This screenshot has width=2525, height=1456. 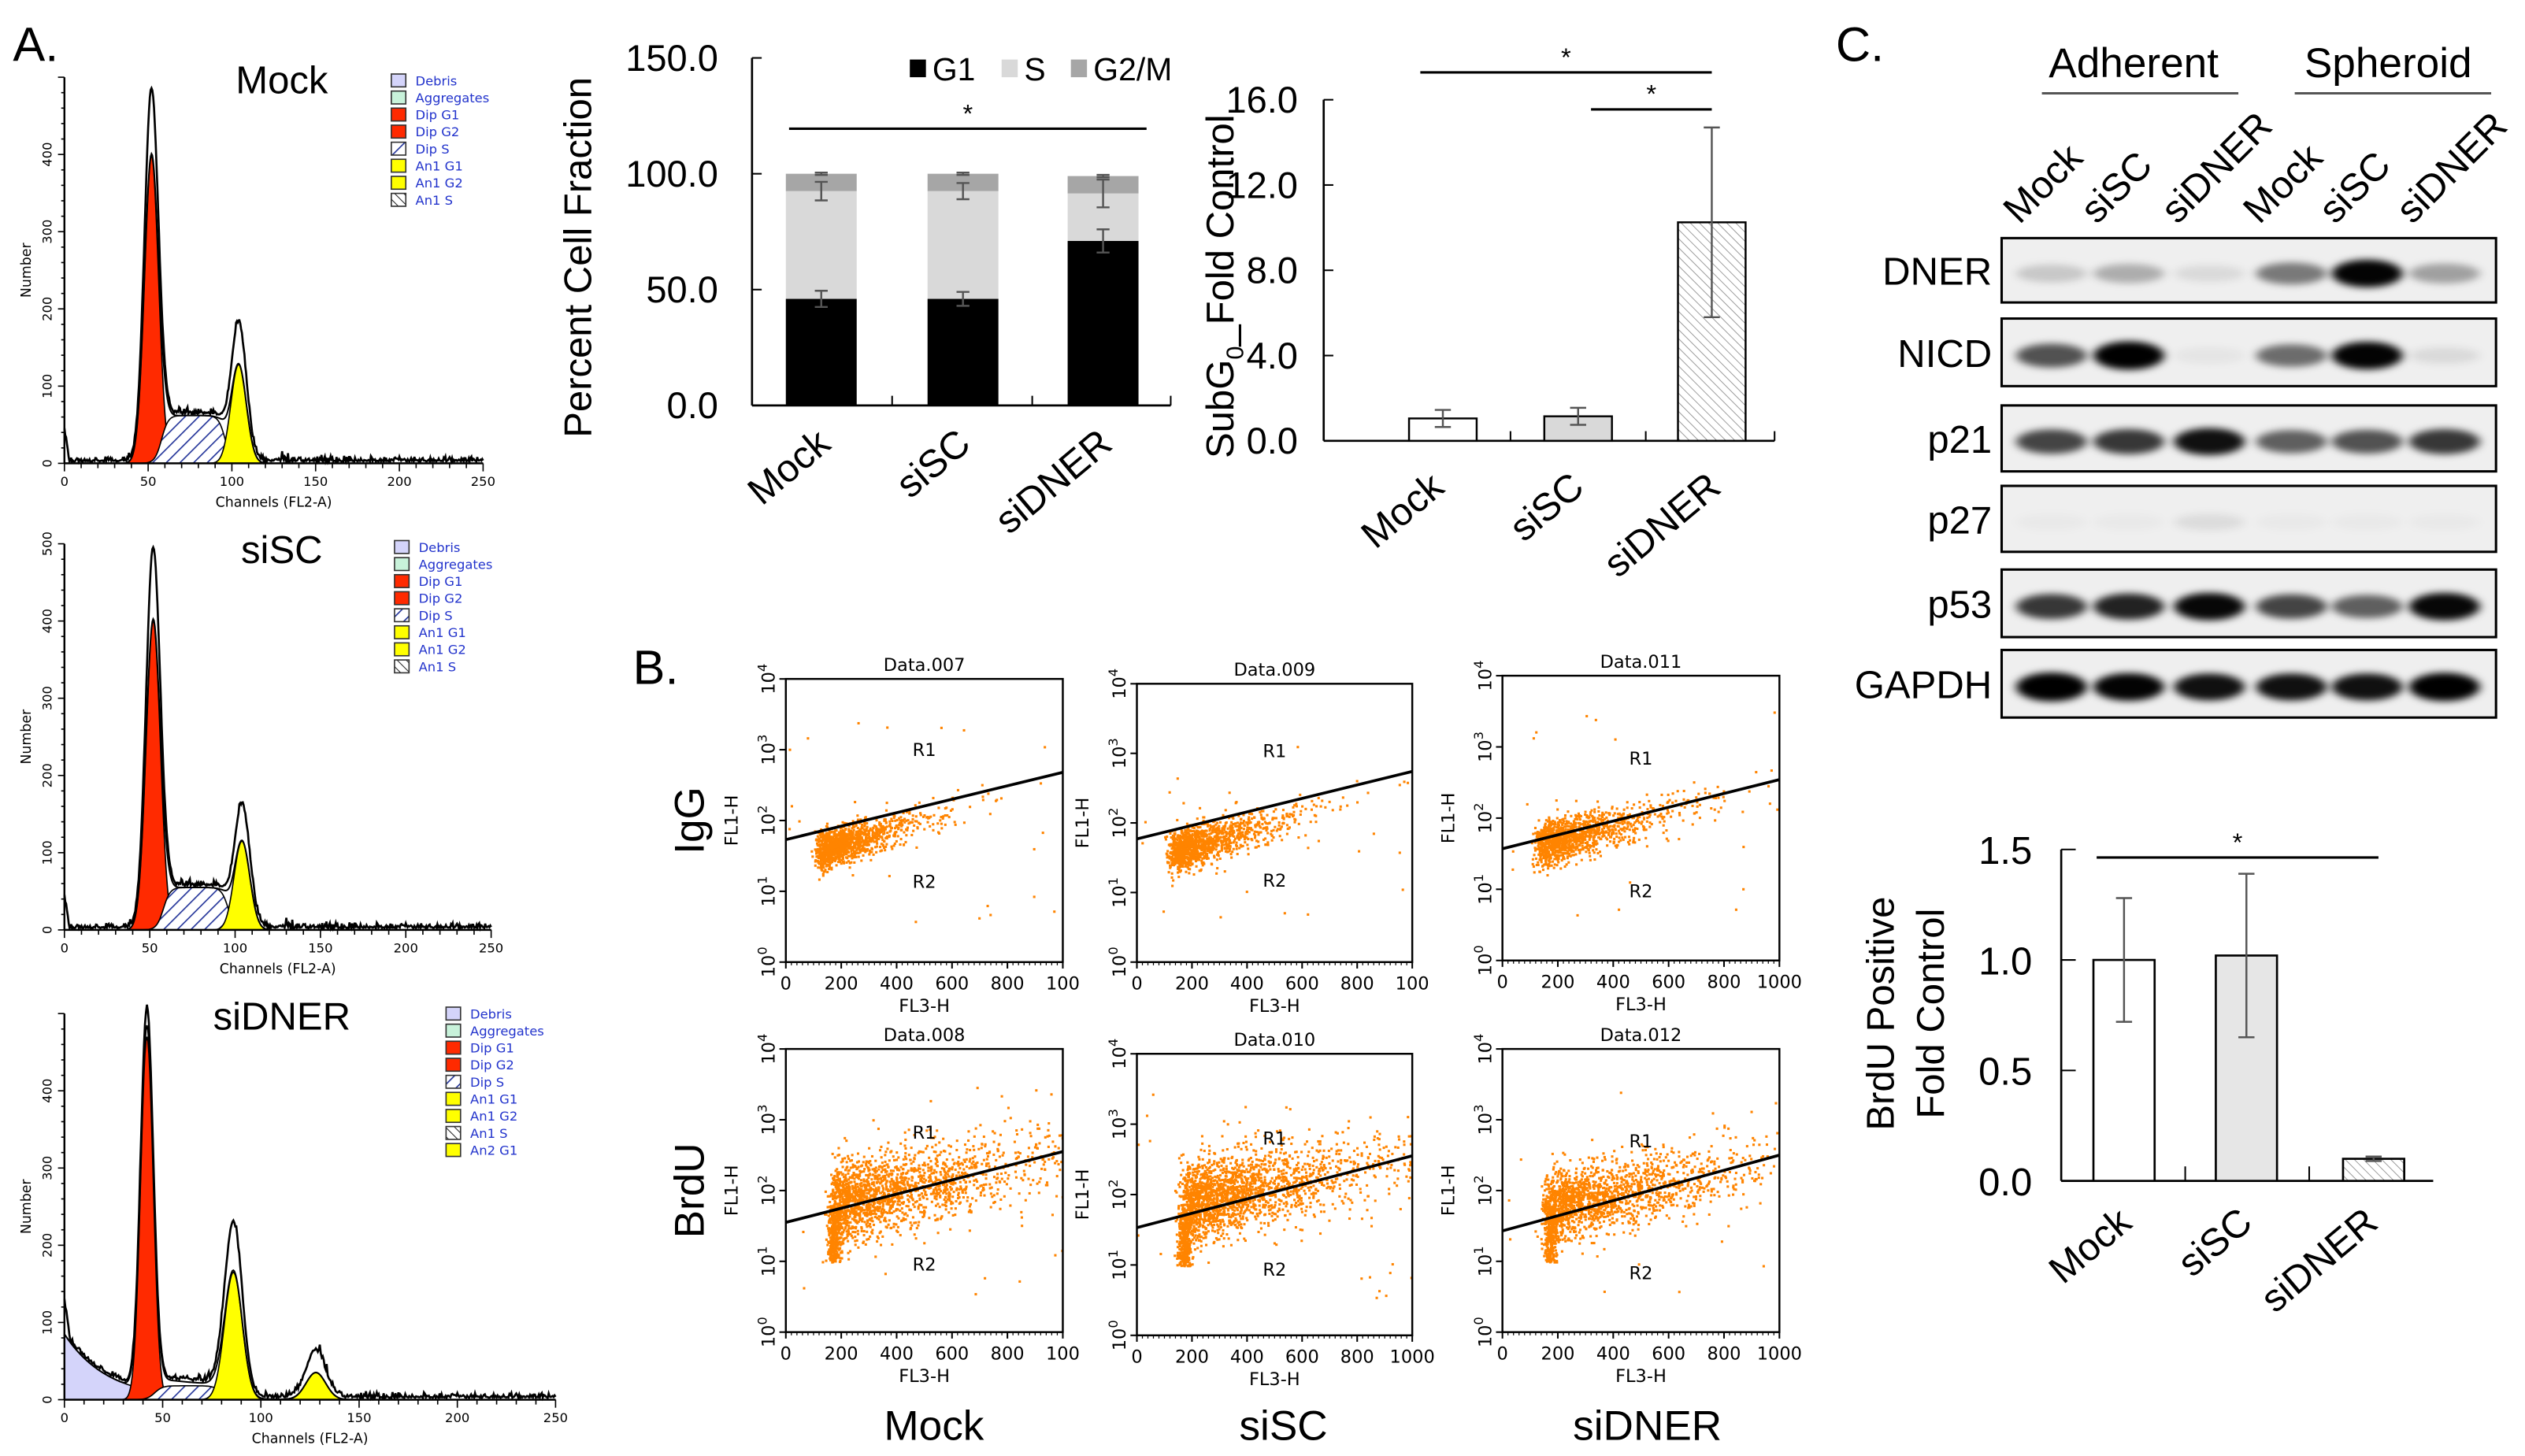 What do you see at coordinates (491, 1014) in the screenshot?
I see `legend-label: Debris` at bounding box center [491, 1014].